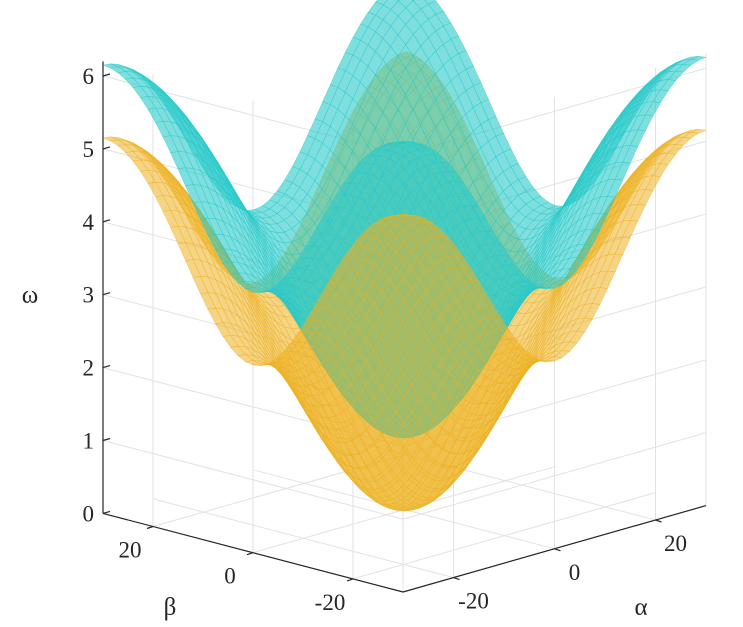 The image size is (743, 627). What do you see at coordinates (89, 76) in the screenshot?
I see `z-tick-label: 6` at bounding box center [89, 76].